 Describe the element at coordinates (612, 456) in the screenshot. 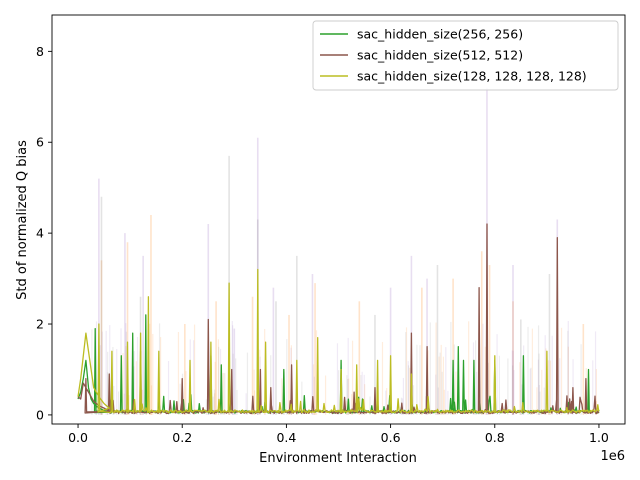

I see `x-axis-offset: 1e6` at that location.